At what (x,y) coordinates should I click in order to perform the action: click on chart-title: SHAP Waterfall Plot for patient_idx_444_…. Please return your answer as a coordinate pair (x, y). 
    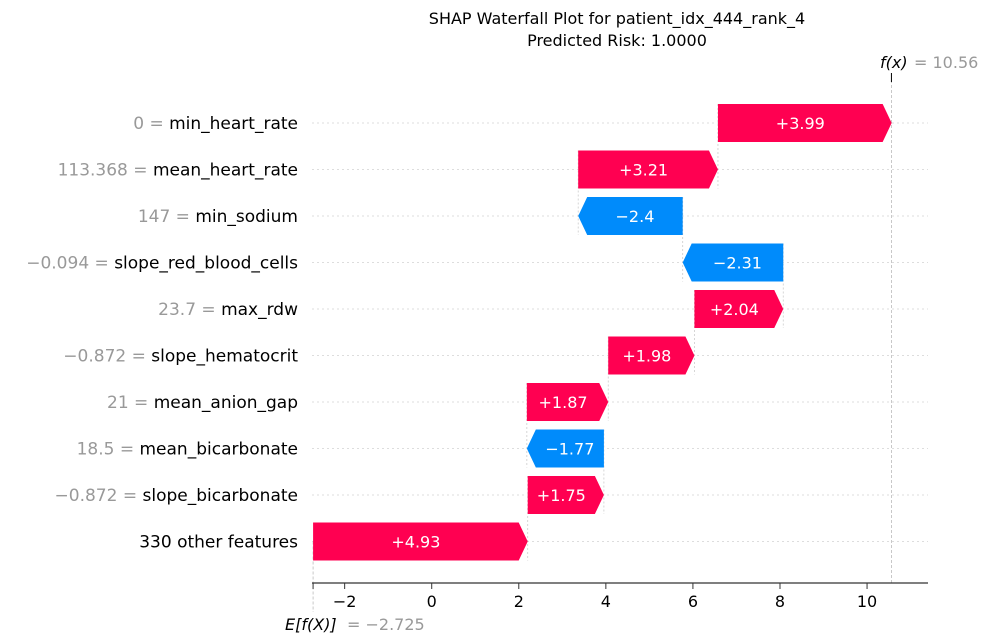
    Looking at the image, I should click on (617, 19).